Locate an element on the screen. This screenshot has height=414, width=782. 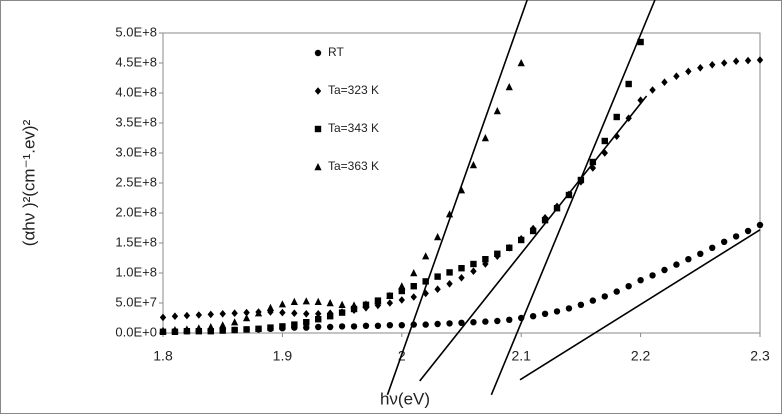
x-tick-label: 2.3 is located at coordinates (760, 356).